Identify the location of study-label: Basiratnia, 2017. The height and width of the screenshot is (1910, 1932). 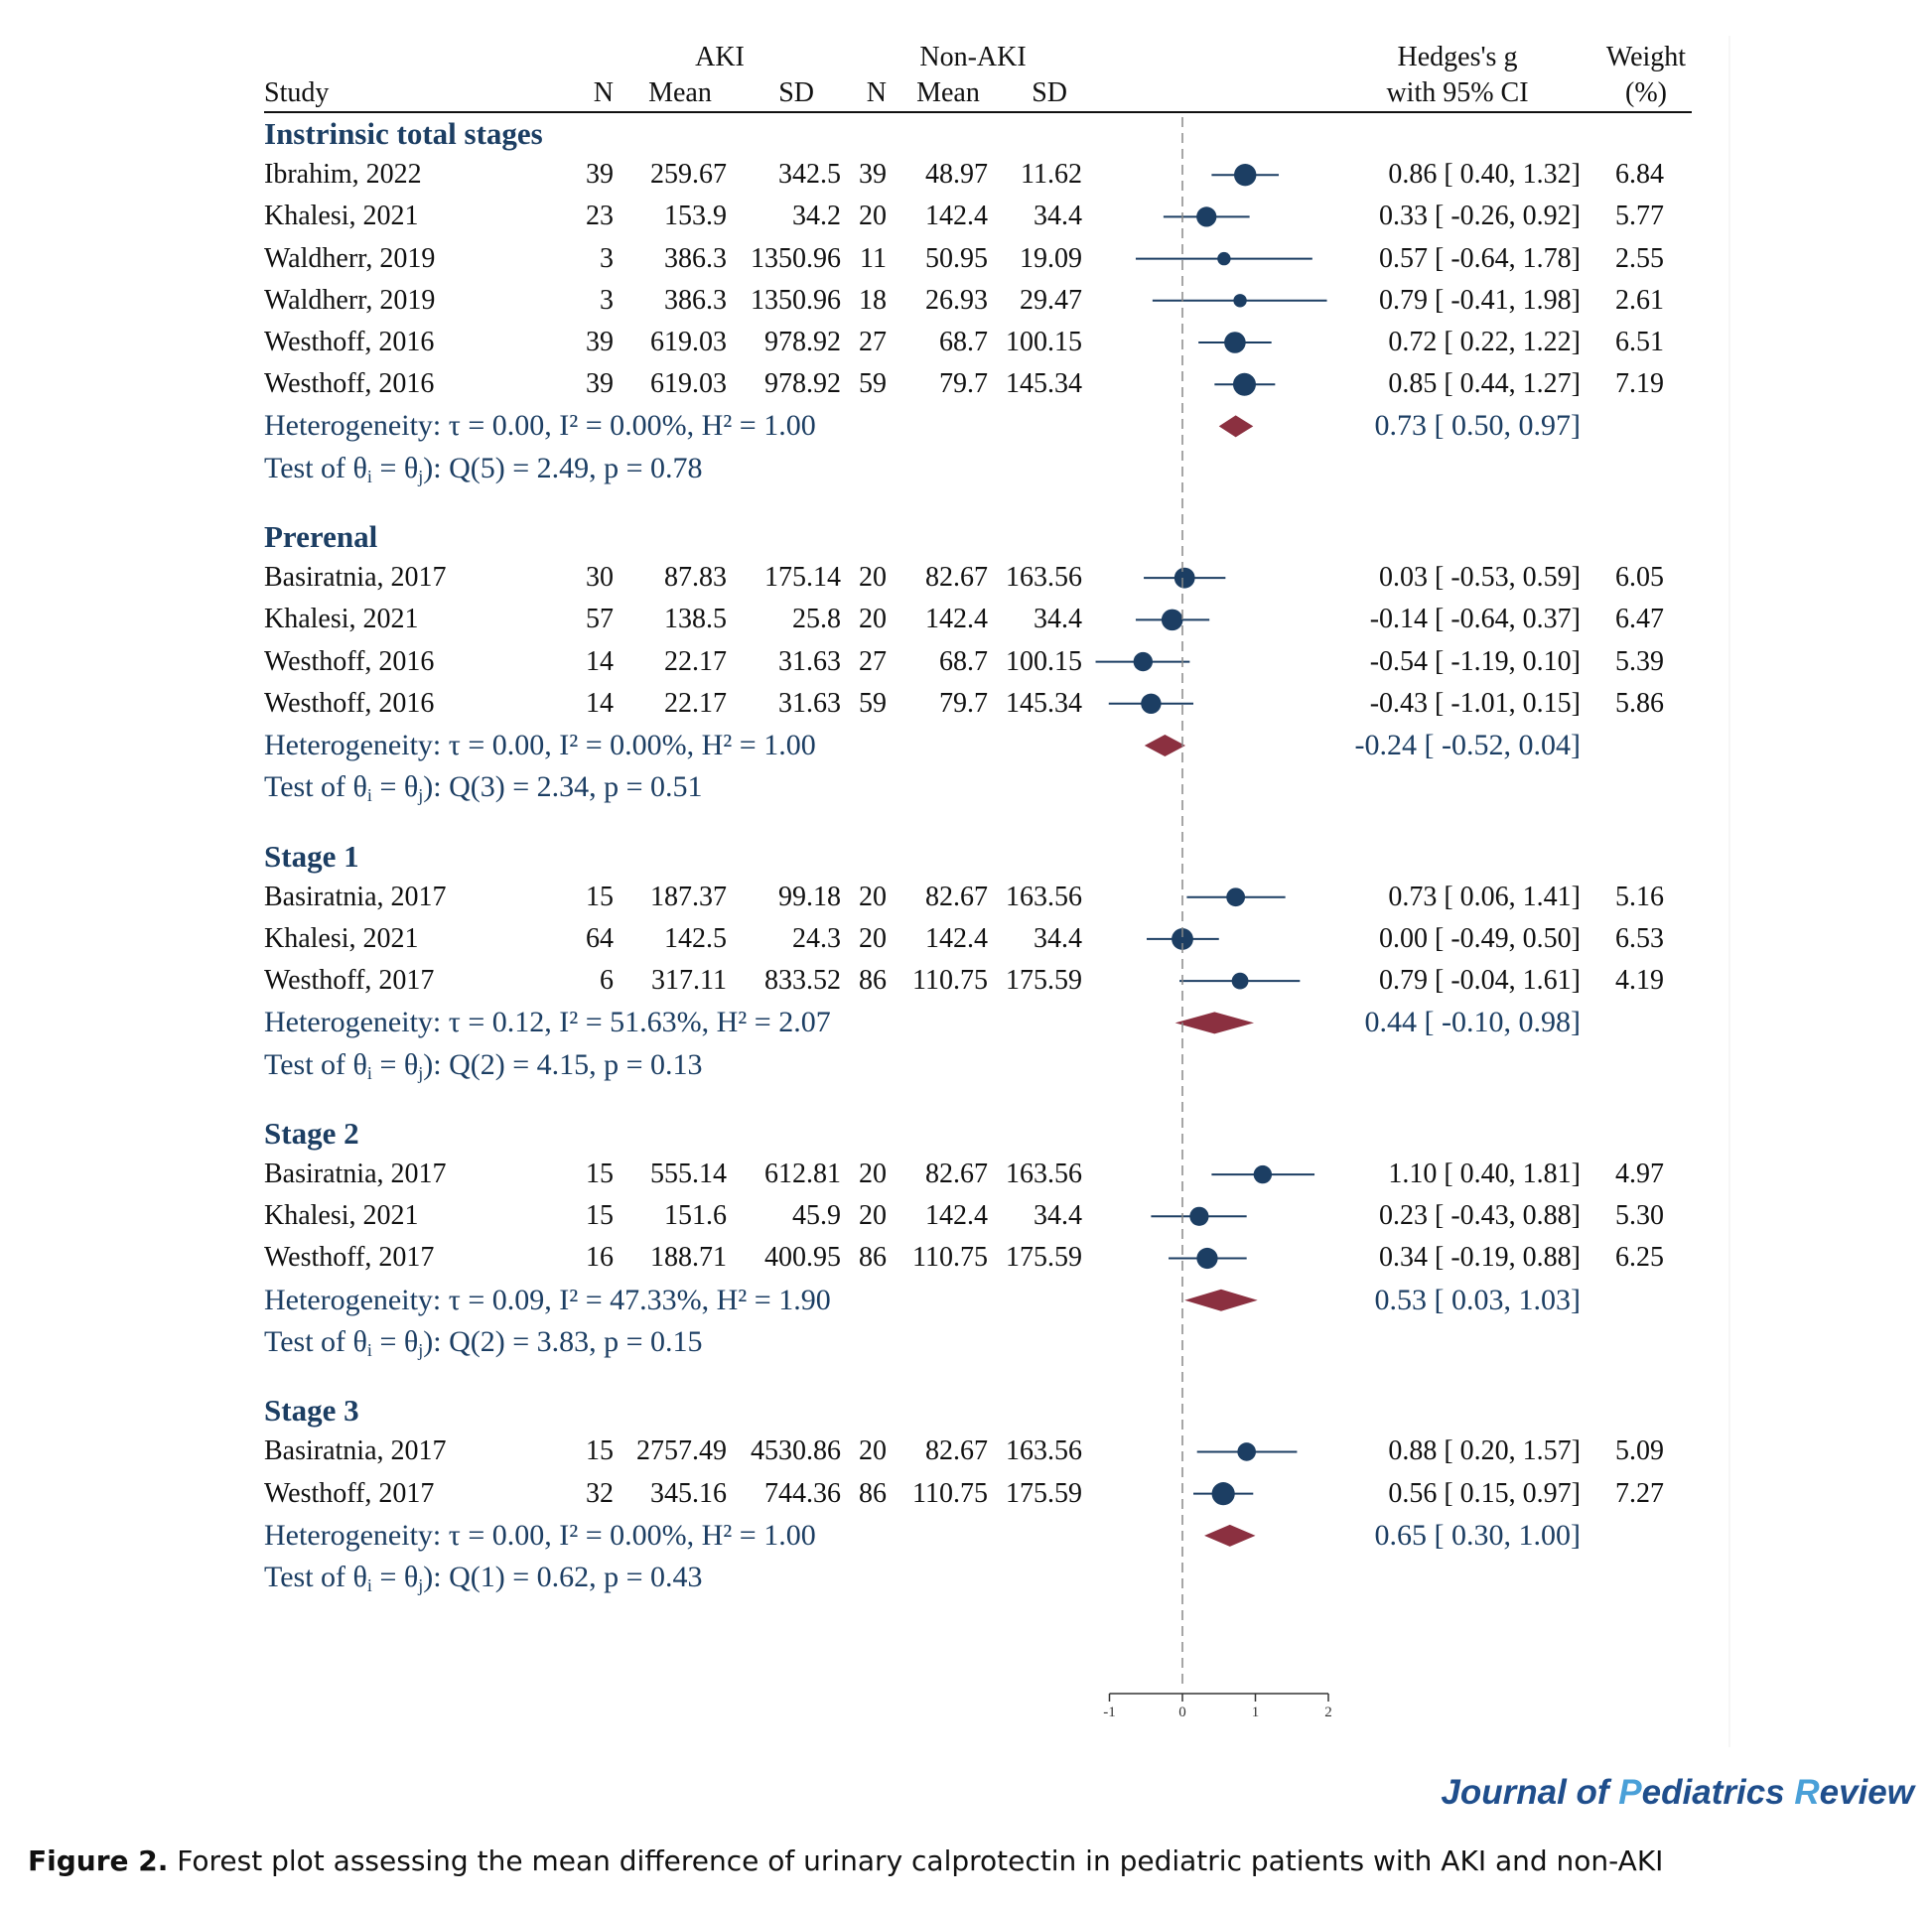
(355, 896).